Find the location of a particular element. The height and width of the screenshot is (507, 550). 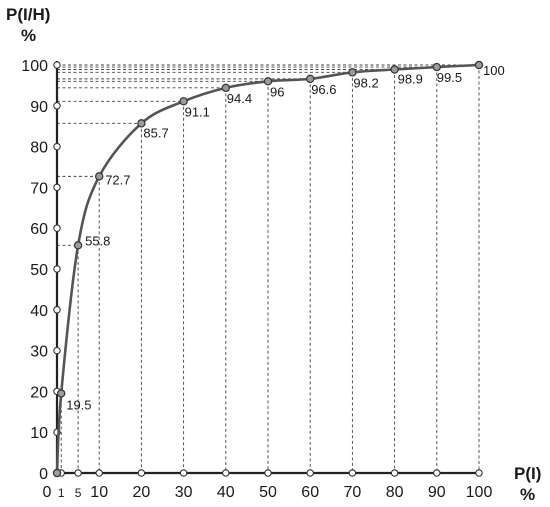

x-tick-label: 0 is located at coordinates (47, 492).